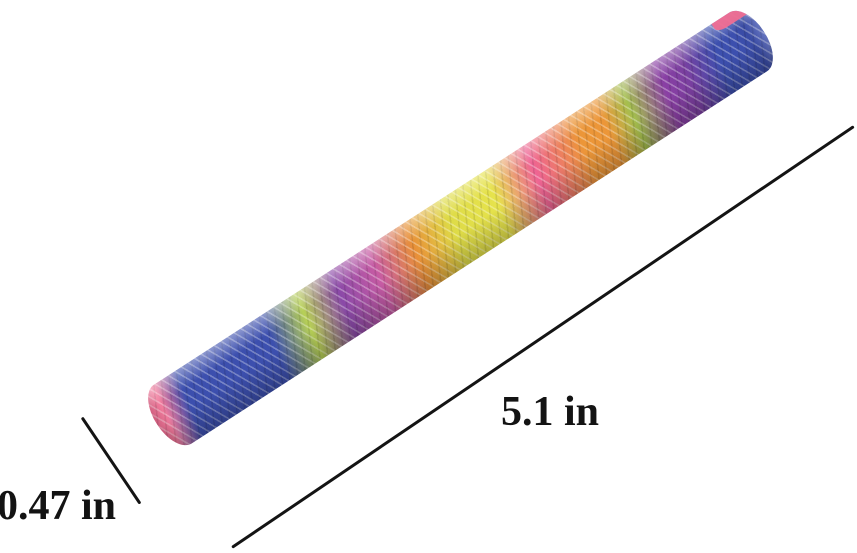 This screenshot has height=553, width=857. Describe the element at coordinates (58, 506) in the screenshot. I see `diameter-label: 0.47 in` at that location.